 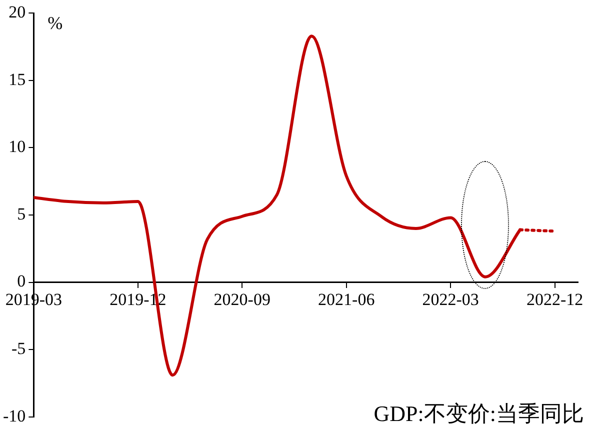 What do you see at coordinates (17, 79) in the screenshot?
I see `y-tick-label: 15` at bounding box center [17, 79].